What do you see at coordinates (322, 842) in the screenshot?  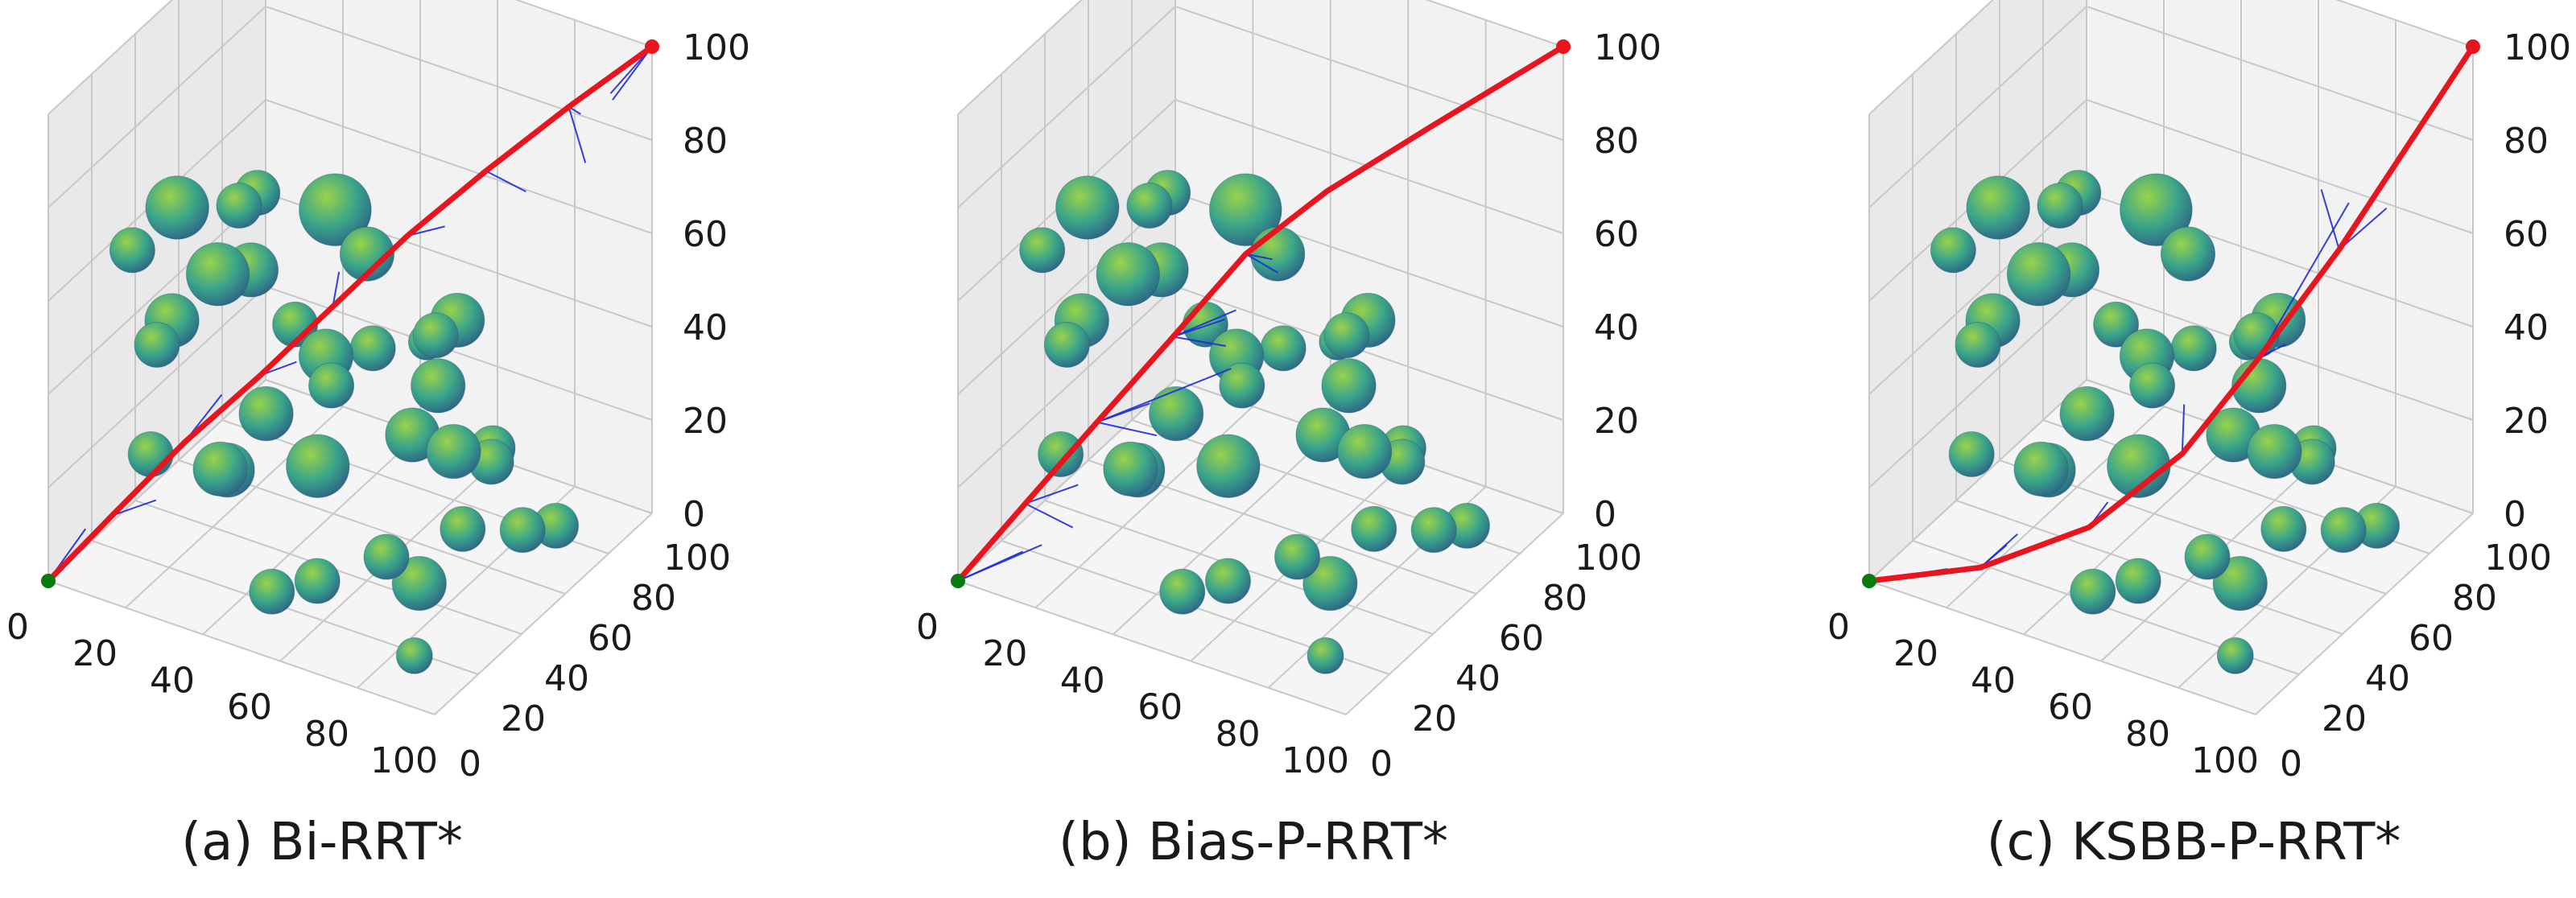 I see `panel-caption: (a) Bi-RRT*` at bounding box center [322, 842].